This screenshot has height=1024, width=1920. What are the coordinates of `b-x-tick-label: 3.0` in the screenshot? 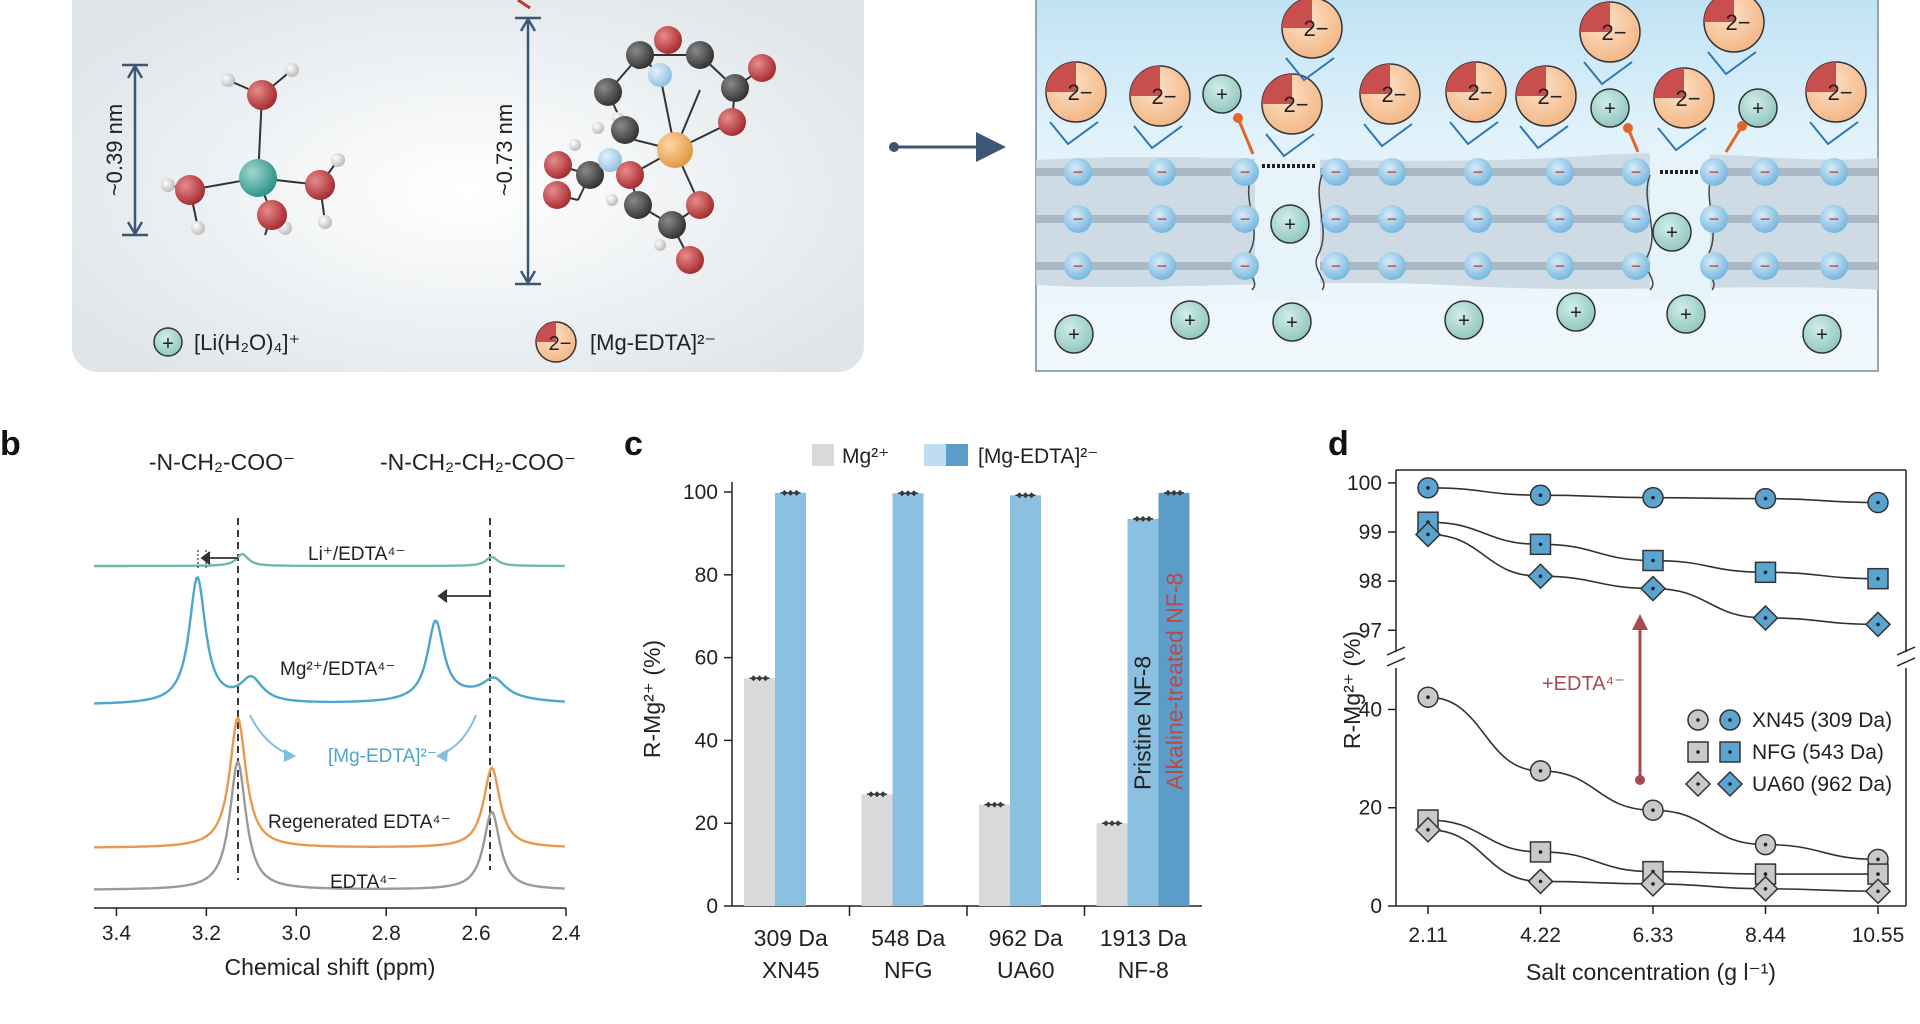 It's located at (296, 933).